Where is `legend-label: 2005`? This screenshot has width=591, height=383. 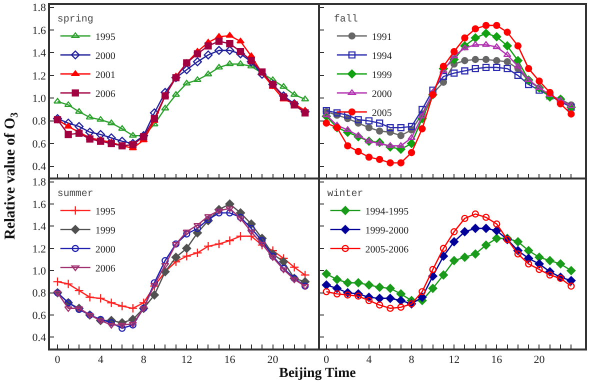
legend-label: 2005 is located at coordinates (382, 113).